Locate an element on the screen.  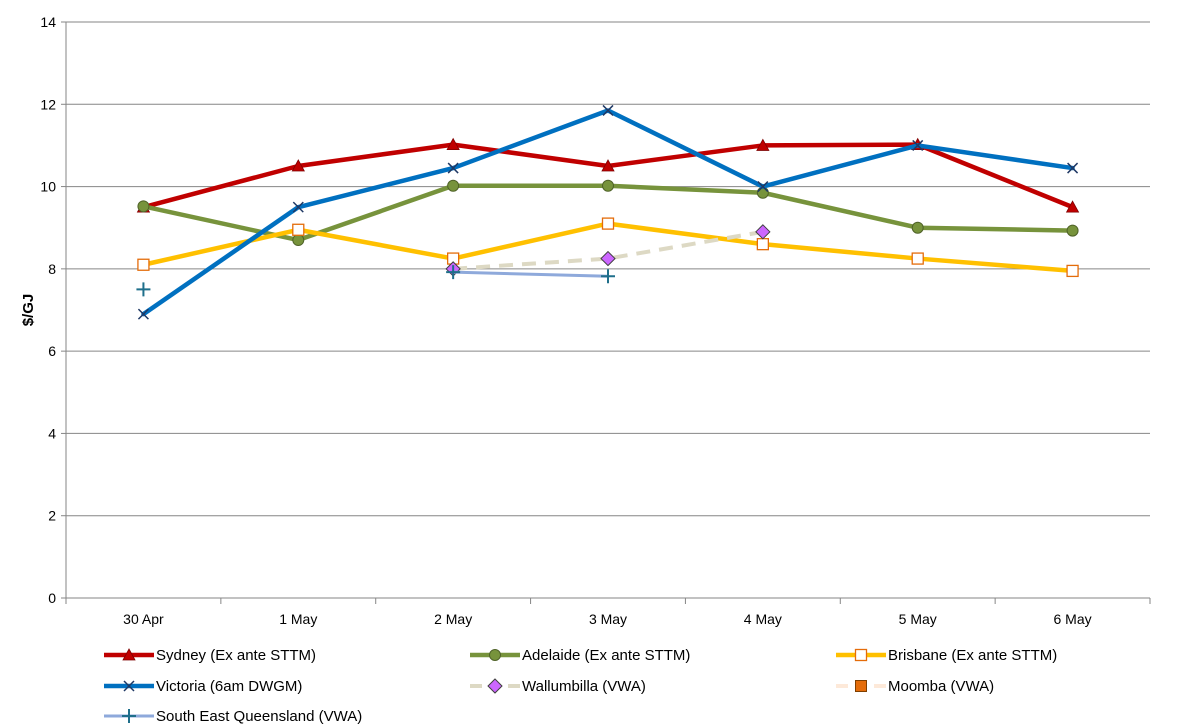
x-tick-labels: 30 Apr 1 May 2 May 3 May 4 May 5 May 6 May is located at coordinates (607, 619).